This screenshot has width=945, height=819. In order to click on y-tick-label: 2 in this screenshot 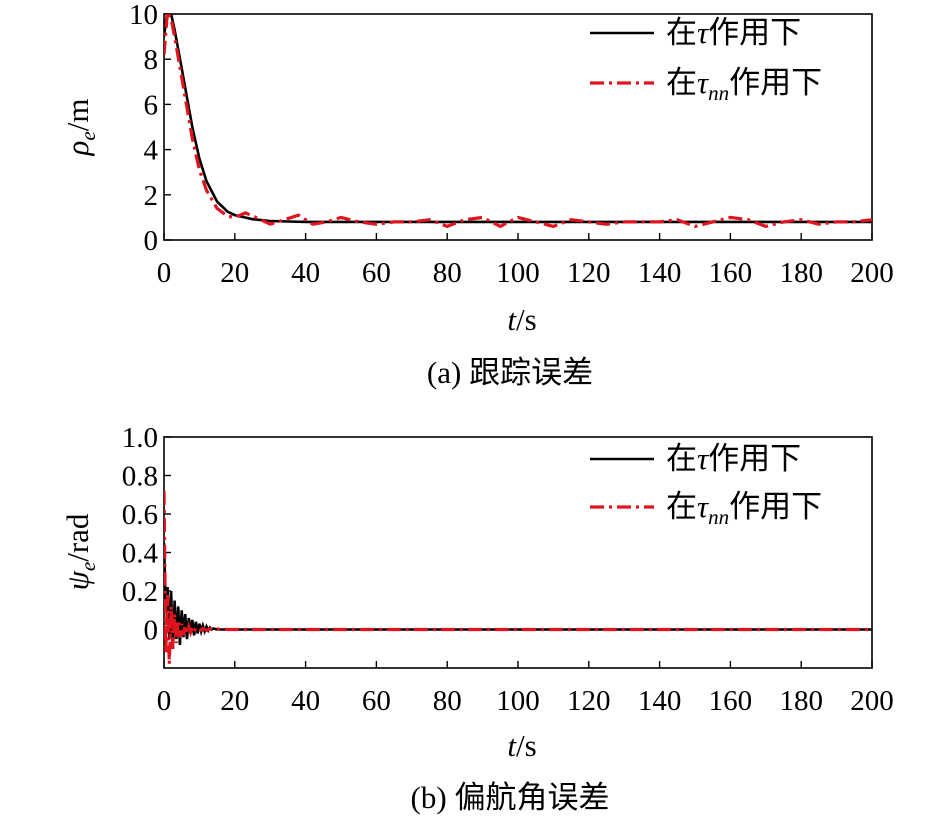, I will do `click(151, 196)`.